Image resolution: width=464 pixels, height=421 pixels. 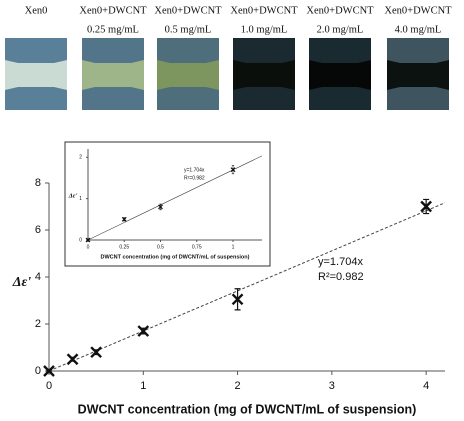 What do you see at coordinates (124, 247) in the screenshot?
I see `x-tick-label: 0.25` at bounding box center [124, 247].